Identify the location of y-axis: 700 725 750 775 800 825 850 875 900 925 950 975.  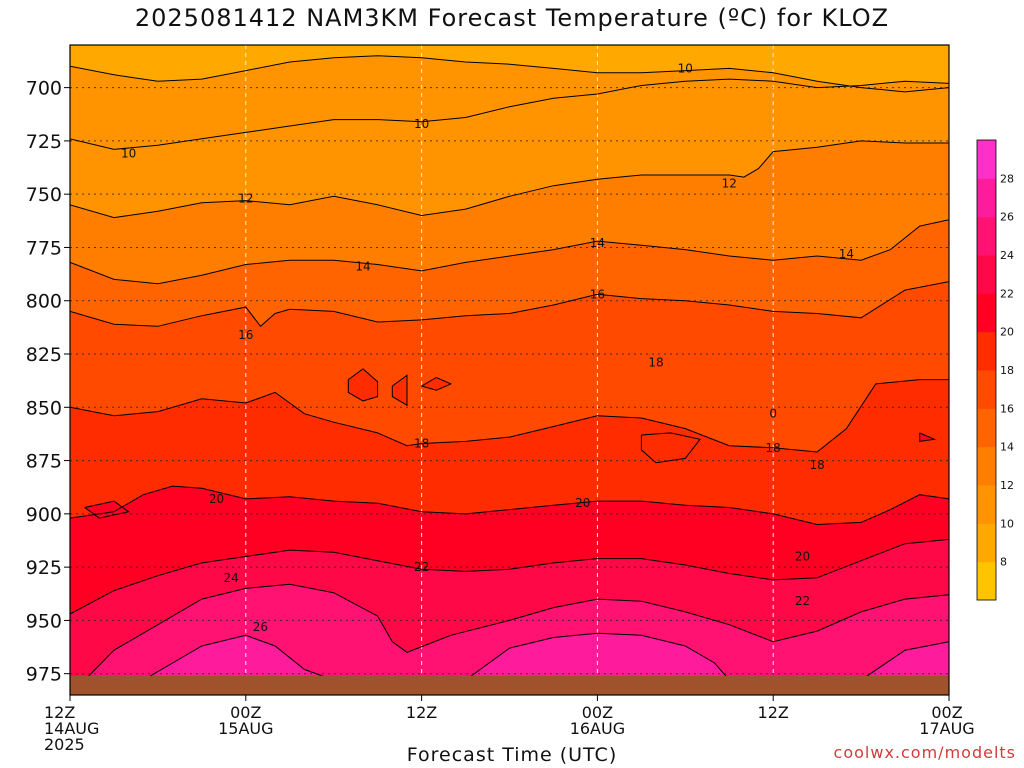
(48, 382).